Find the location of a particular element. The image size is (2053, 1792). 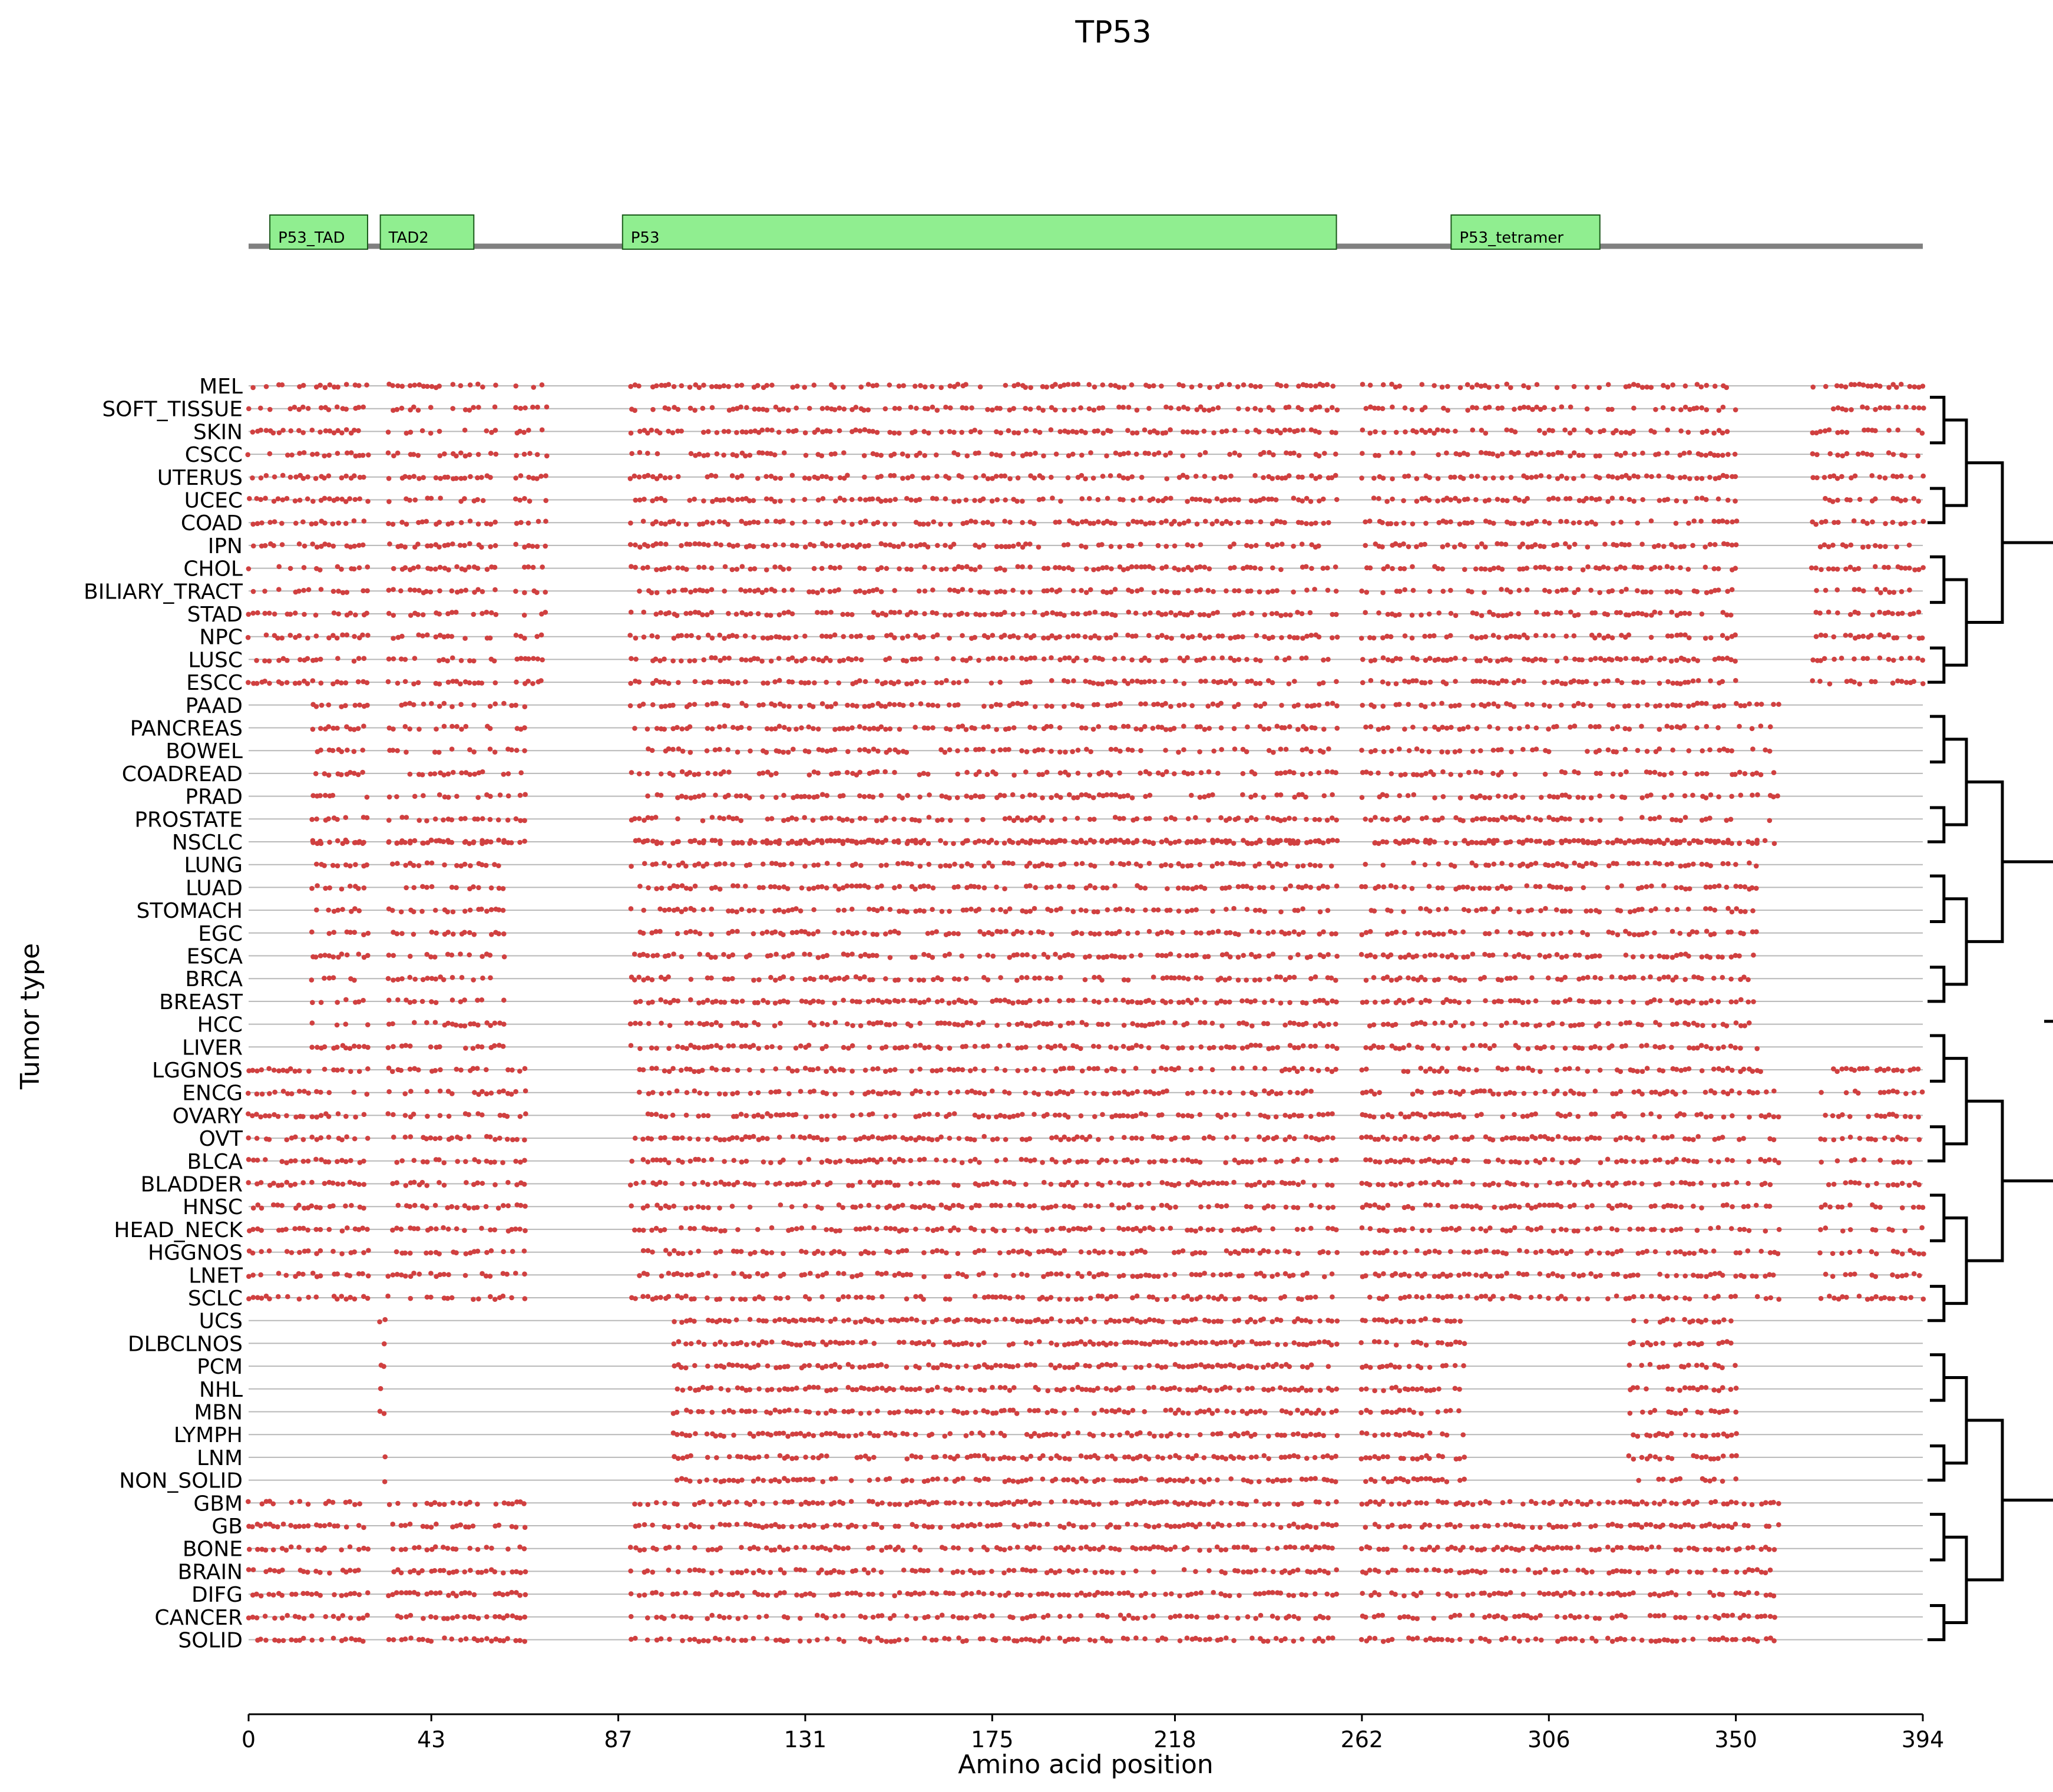

row-label-hcc: HCC is located at coordinates (220, 1025).